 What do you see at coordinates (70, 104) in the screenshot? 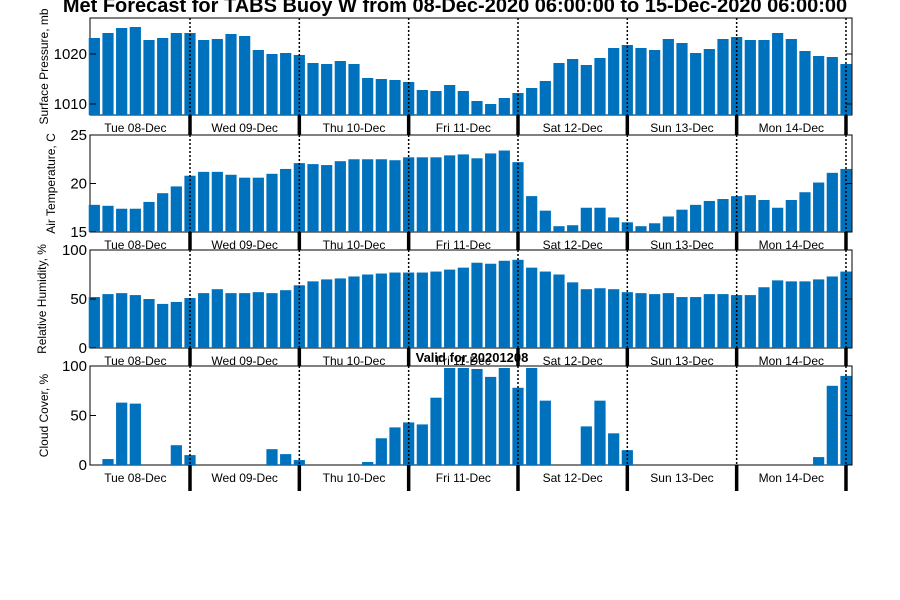
I see `y-tick-label: 1010` at bounding box center [70, 104].